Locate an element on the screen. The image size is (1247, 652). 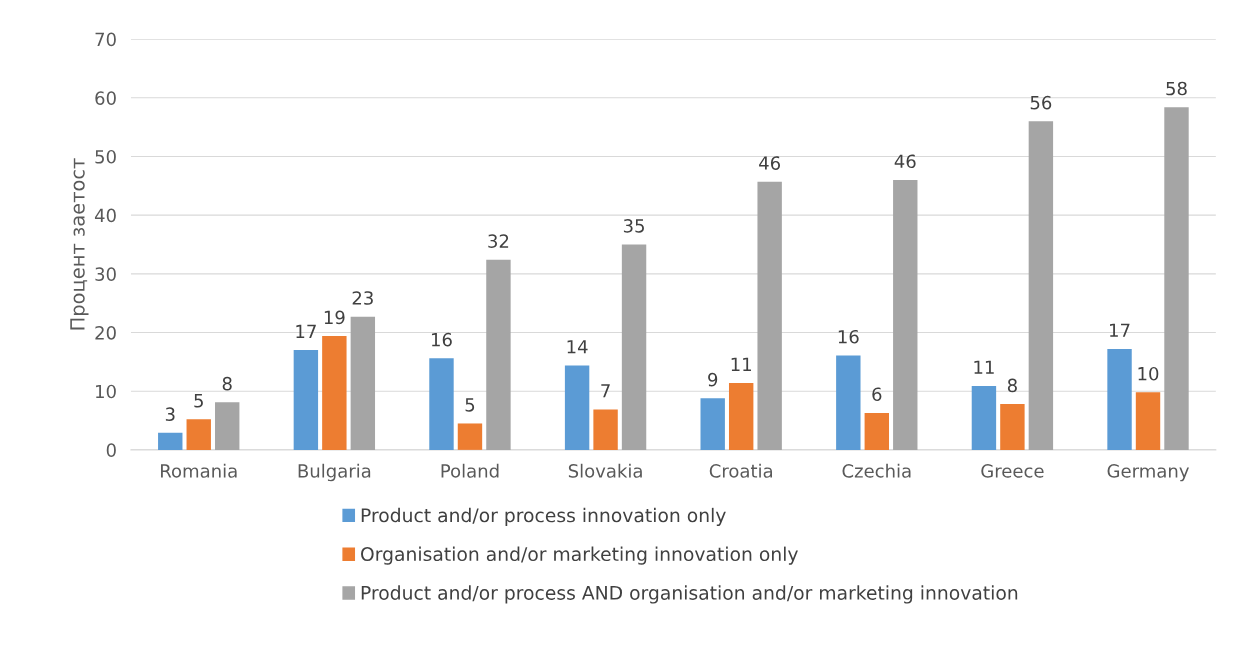
y-tick-label: 40 is located at coordinates (105, 215).